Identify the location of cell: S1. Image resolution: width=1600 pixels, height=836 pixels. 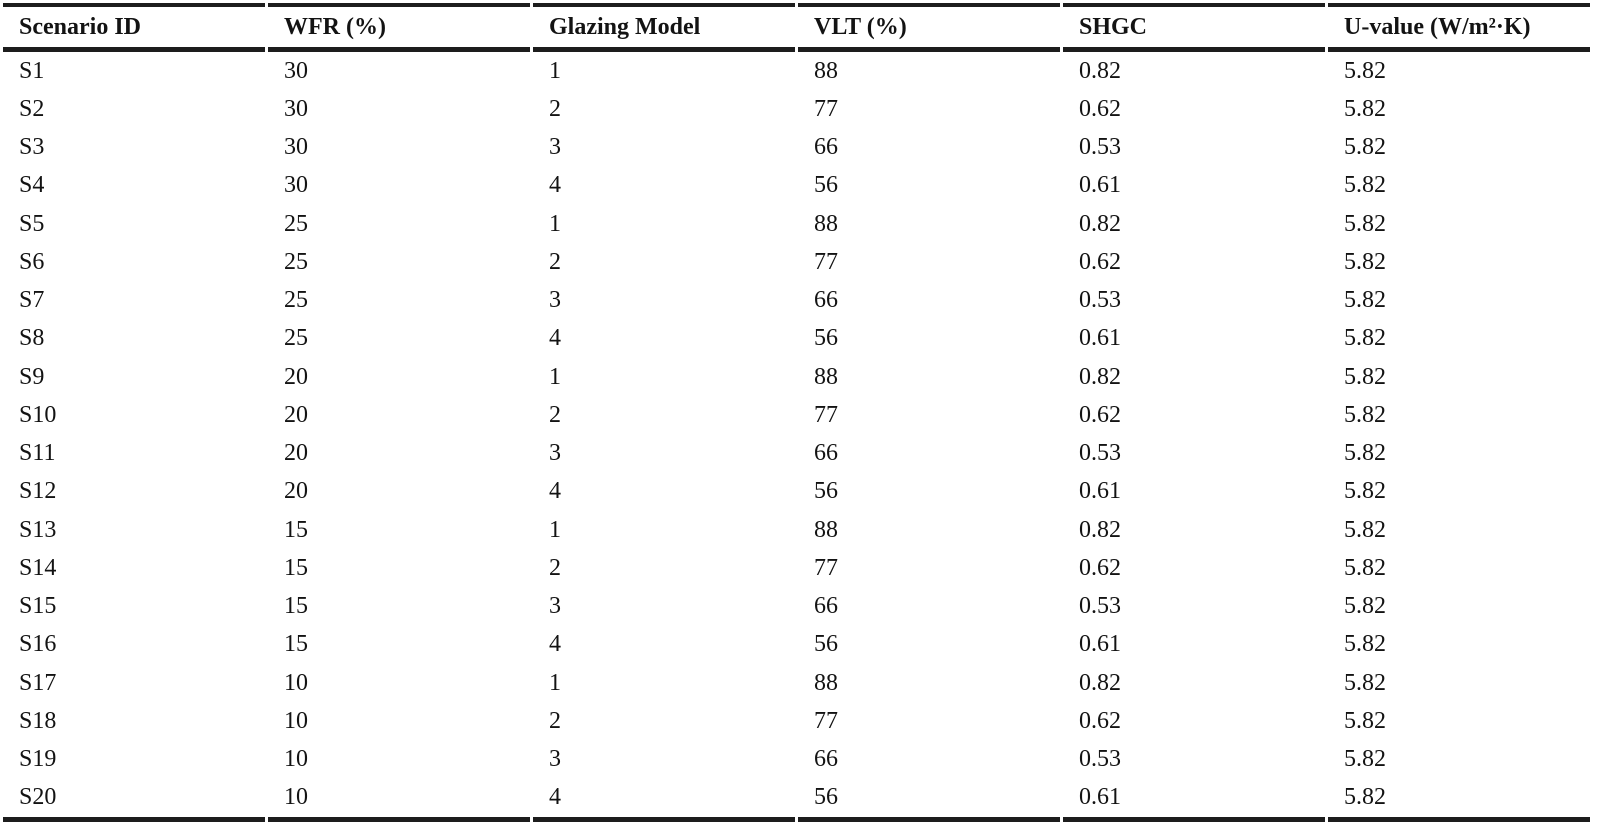
(32, 70).